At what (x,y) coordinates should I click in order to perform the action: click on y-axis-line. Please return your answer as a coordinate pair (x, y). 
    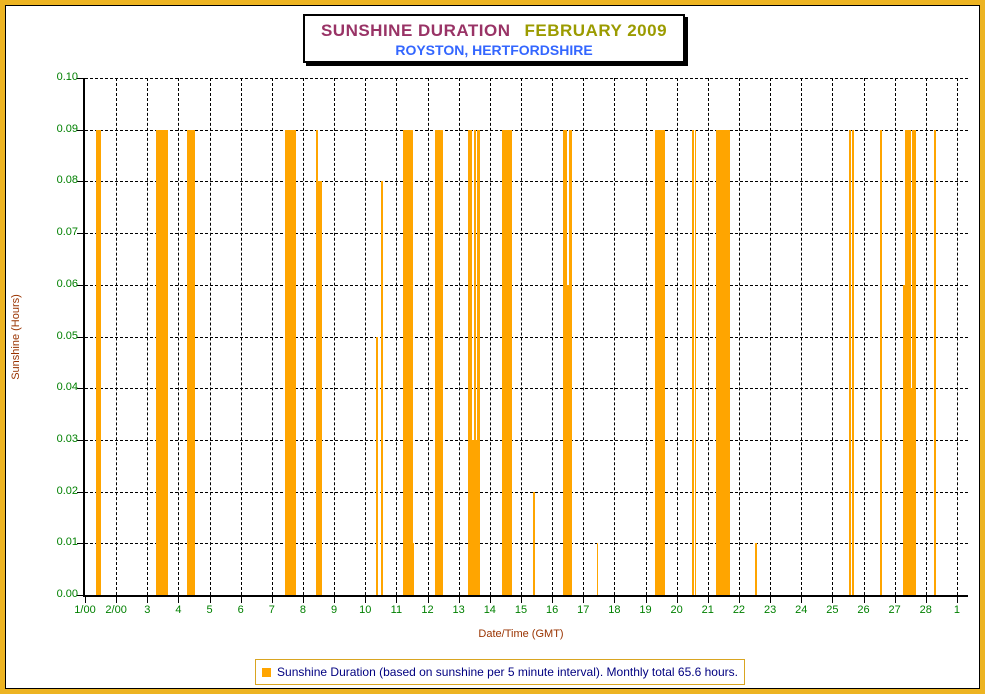
    Looking at the image, I should click on (84, 337).